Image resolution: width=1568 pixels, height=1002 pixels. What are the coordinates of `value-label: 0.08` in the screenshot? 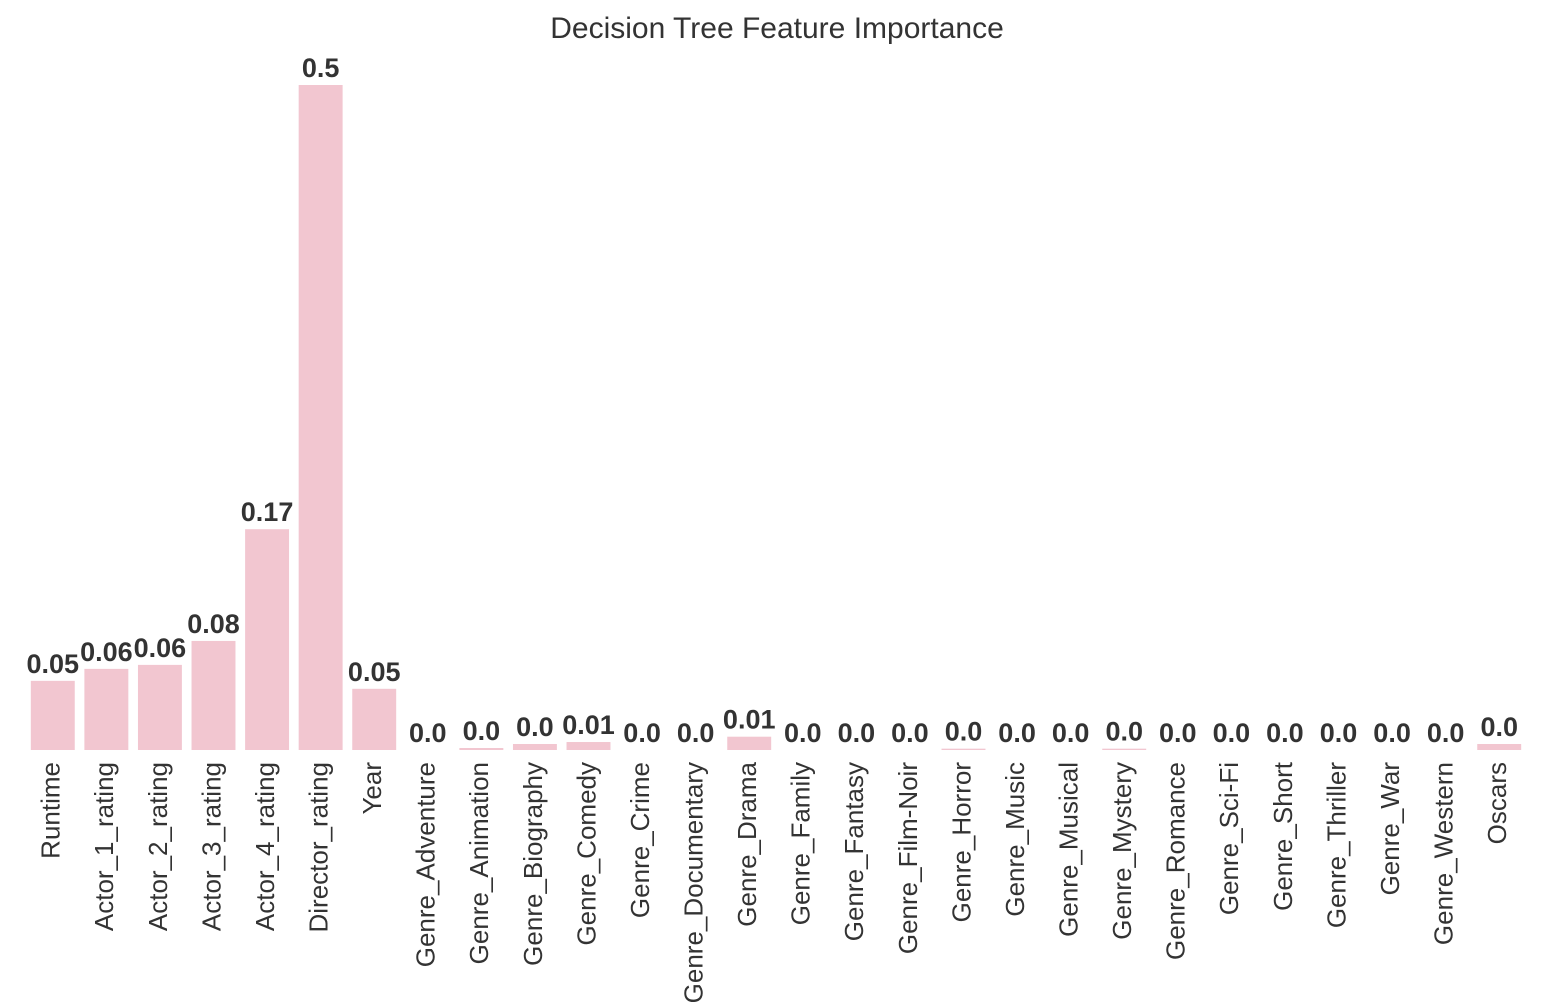 It's located at (213, 624).